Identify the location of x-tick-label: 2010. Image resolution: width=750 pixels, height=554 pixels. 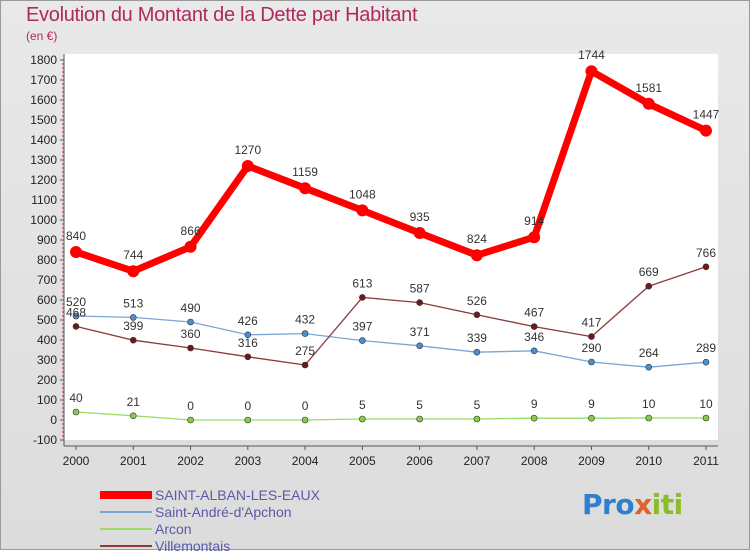
(648, 461).